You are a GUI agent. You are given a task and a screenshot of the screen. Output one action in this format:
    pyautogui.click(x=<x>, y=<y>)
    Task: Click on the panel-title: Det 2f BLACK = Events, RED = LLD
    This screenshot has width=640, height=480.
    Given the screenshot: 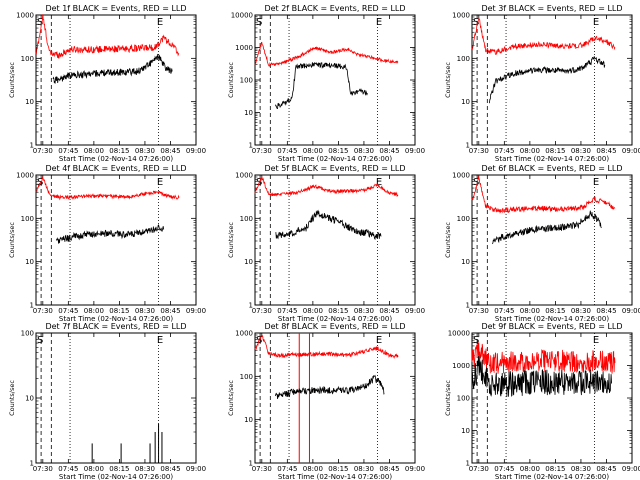 What is the action you would take?
    pyautogui.click(x=334, y=8)
    